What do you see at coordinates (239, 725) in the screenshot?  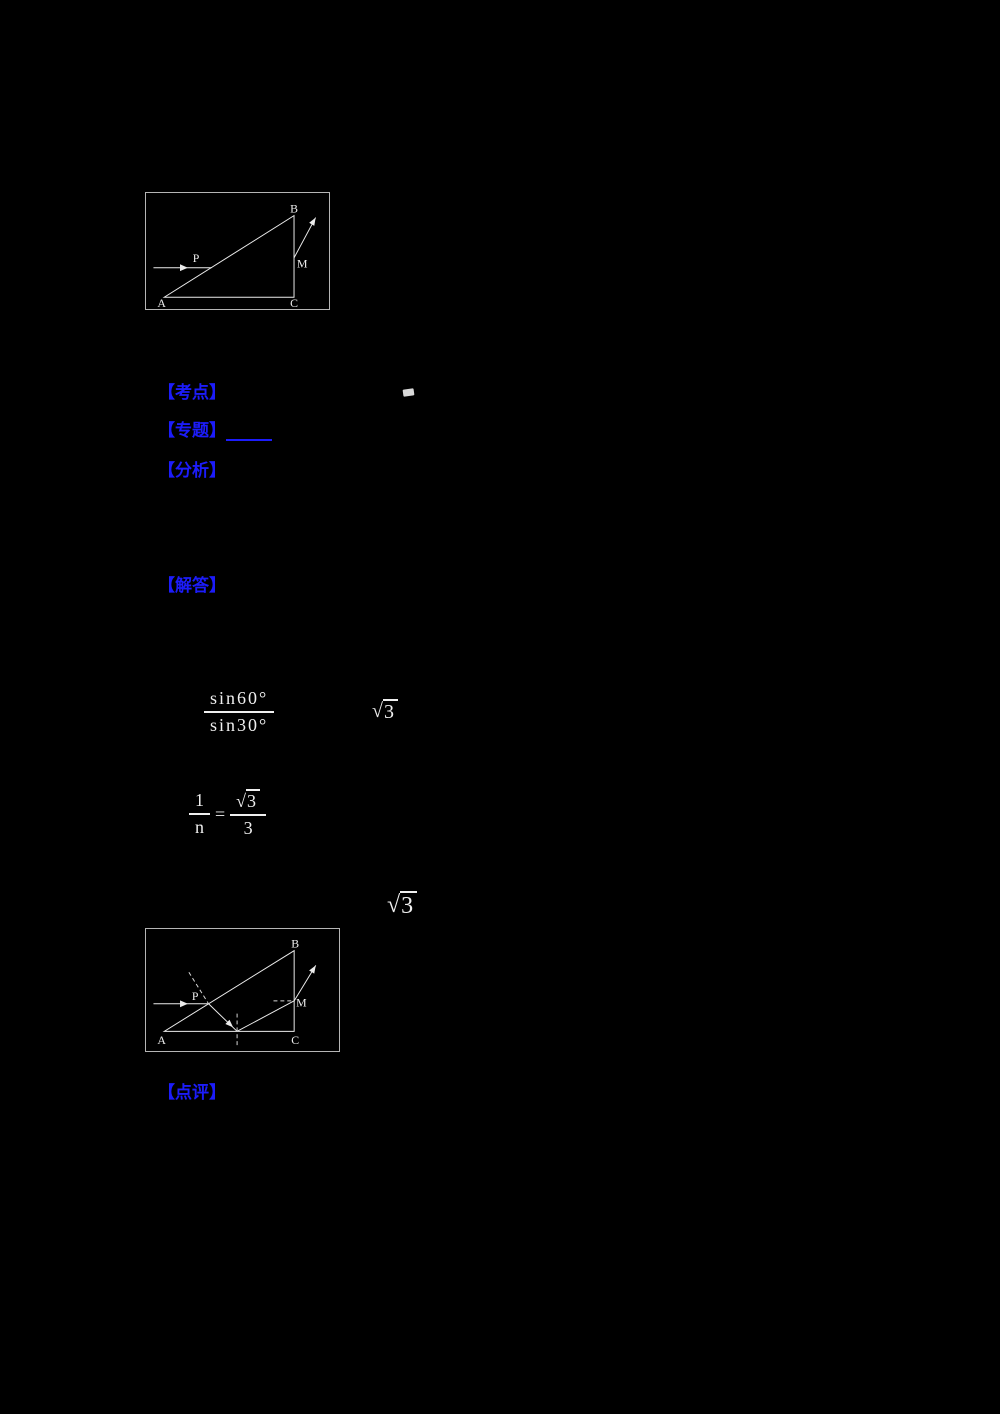 I see `sine-ratio-denominator: sin30°` at bounding box center [239, 725].